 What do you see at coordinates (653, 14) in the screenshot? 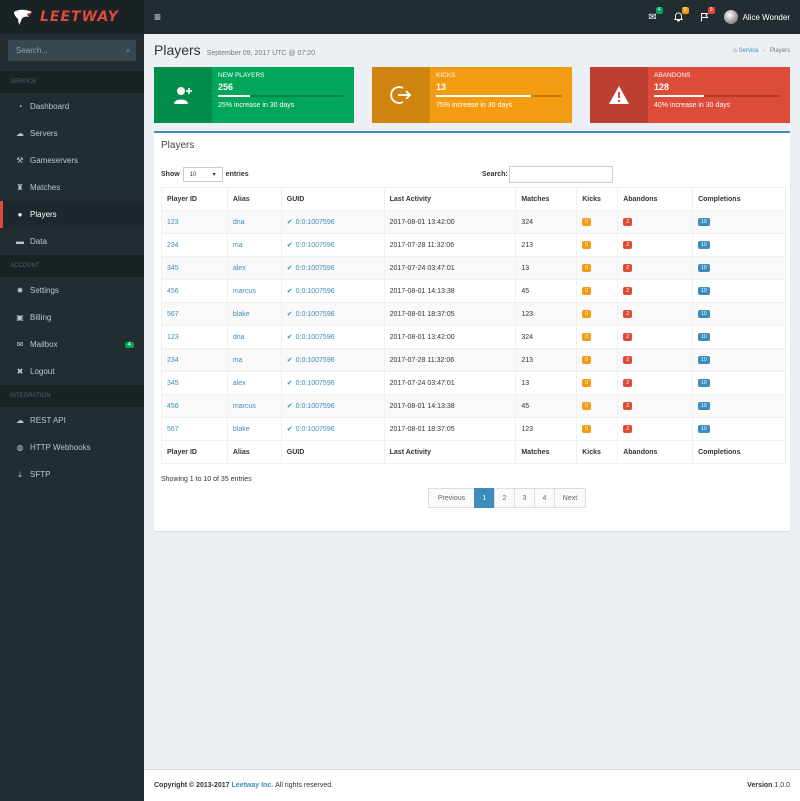
I see `messages-button: ✉ 4` at bounding box center [653, 14].